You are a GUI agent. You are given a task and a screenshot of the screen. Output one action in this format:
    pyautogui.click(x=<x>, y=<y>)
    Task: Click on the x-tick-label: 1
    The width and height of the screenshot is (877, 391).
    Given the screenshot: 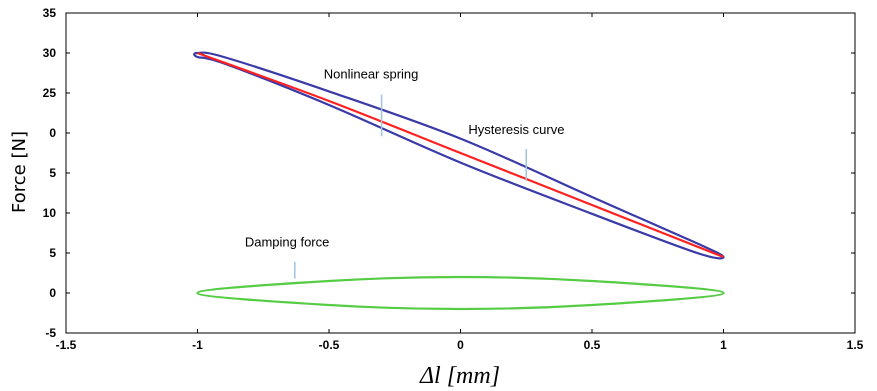 What is the action you would take?
    pyautogui.click(x=723, y=345)
    